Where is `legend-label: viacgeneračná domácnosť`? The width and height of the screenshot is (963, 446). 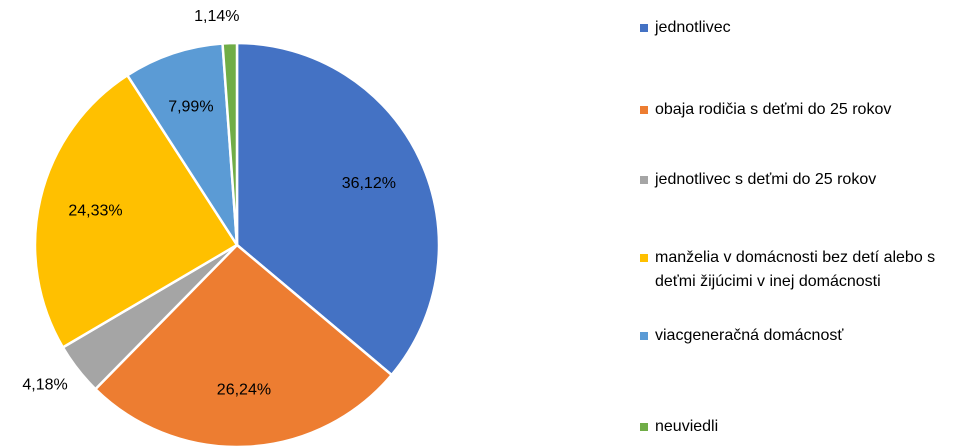
legend-label: viacgeneračná domácnosť is located at coordinates (749, 335).